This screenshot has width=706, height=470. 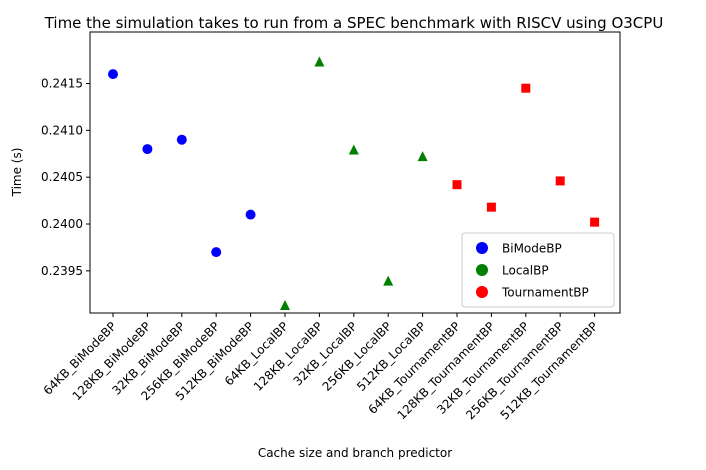 What do you see at coordinates (62, 224) in the screenshot?
I see `y-tick-label: 0.2400` at bounding box center [62, 224].